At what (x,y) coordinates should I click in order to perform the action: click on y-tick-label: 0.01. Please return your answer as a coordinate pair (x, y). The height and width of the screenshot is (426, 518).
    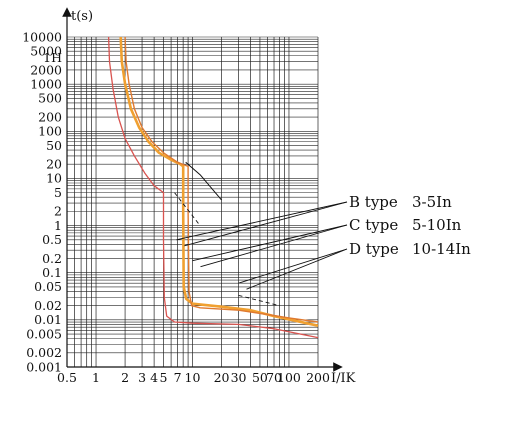
    Looking at the image, I should click on (48, 319).